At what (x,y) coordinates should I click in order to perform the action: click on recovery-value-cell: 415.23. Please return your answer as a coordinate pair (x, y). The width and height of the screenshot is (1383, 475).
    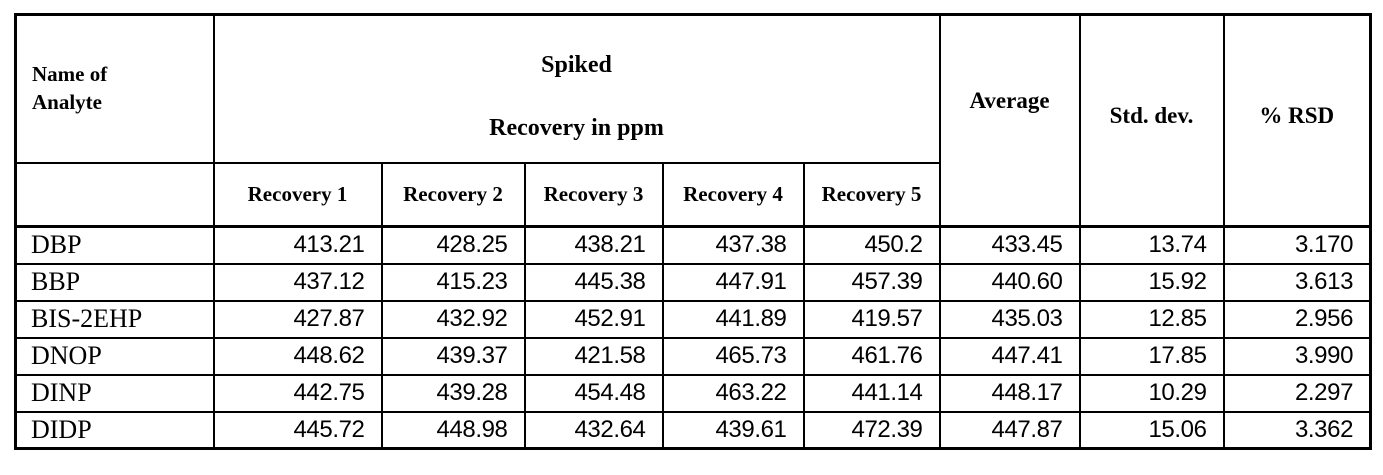
    Looking at the image, I should click on (453, 282).